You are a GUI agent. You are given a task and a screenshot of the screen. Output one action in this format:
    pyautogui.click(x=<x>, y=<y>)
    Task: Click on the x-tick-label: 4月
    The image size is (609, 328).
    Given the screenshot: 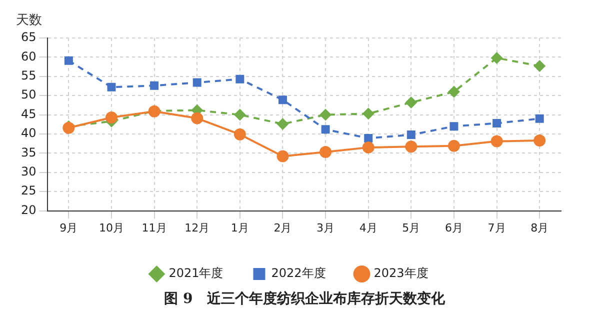 What is the action you would take?
    pyautogui.click(x=368, y=227)
    